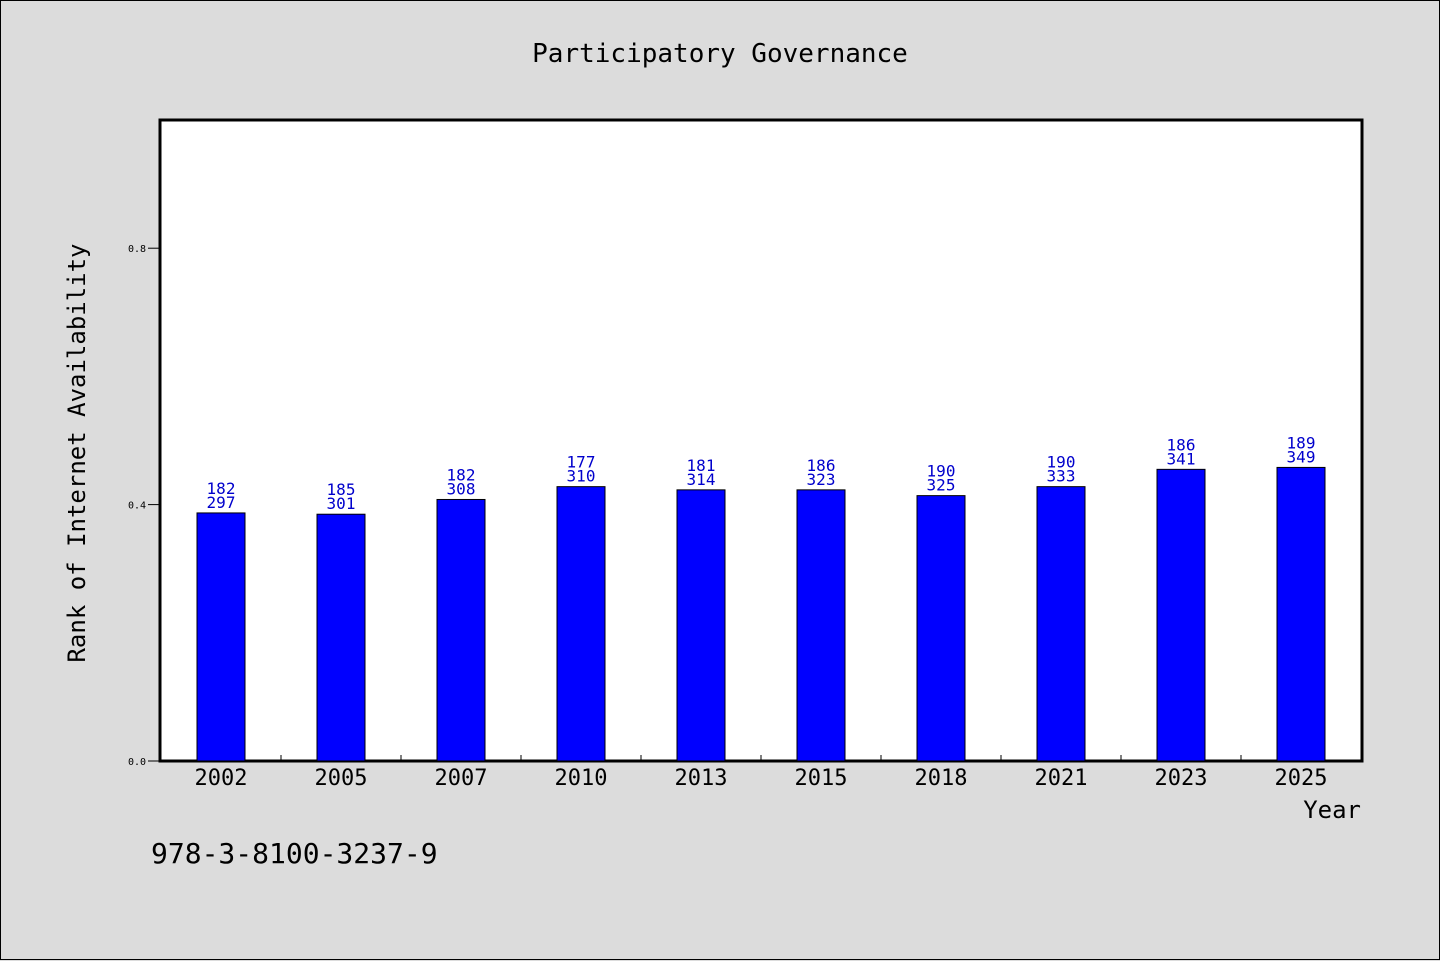 The height and width of the screenshot is (961, 1440). Describe the element at coordinates (137, 506) in the screenshot. I see `y-tick-label: 0.4` at that location.